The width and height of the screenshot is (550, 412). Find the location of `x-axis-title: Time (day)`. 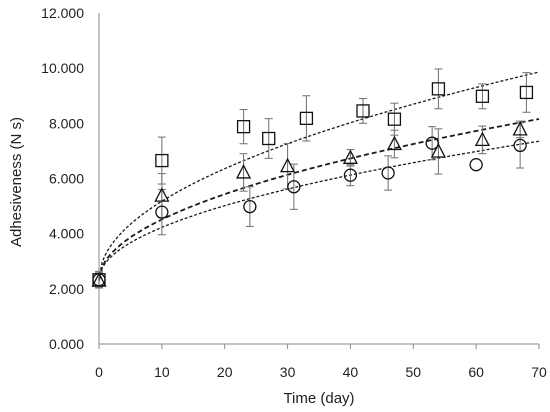

x-axis-title: Time (day) is located at coordinates (318, 398).